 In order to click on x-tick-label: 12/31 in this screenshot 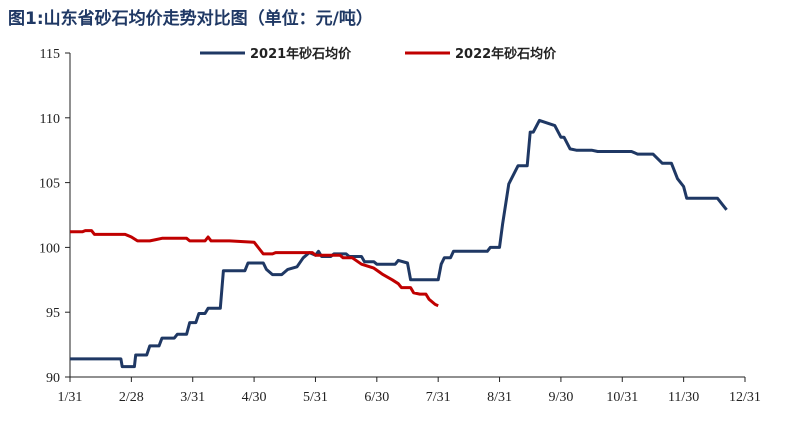, I will do `click(745, 397)`.